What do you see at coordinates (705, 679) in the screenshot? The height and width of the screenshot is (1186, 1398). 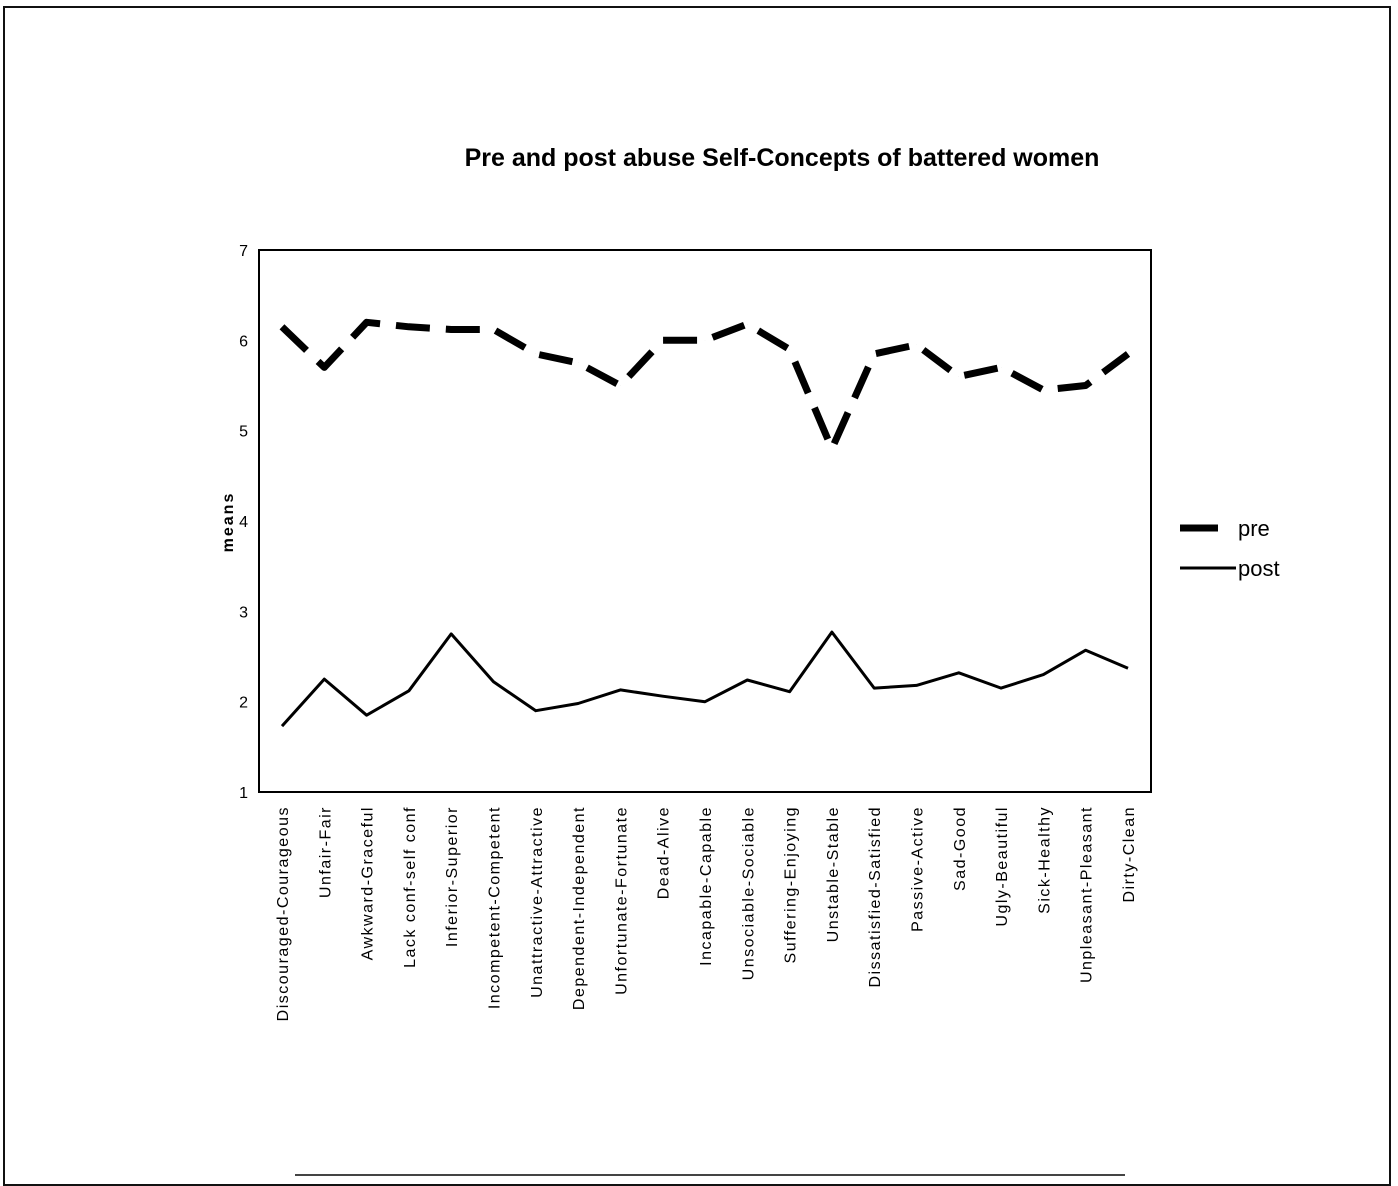 I see `series-post-line` at bounding box center [705, 679].